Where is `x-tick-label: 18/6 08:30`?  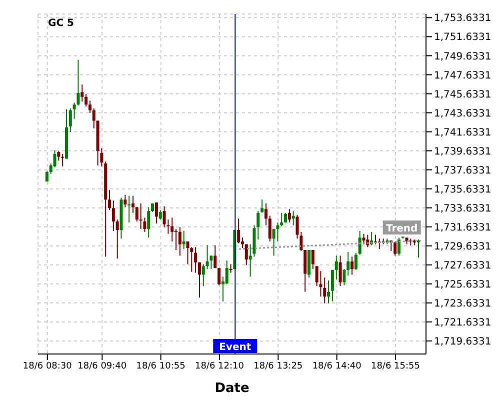
x-tick-label: 18/6 08:30 is located at coordinates (47, 366).